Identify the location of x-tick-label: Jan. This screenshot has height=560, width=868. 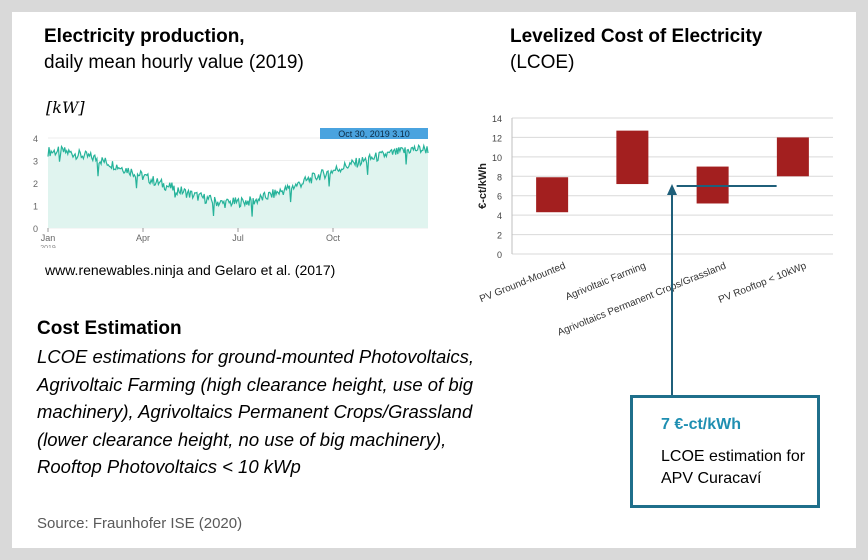
(48, 238).